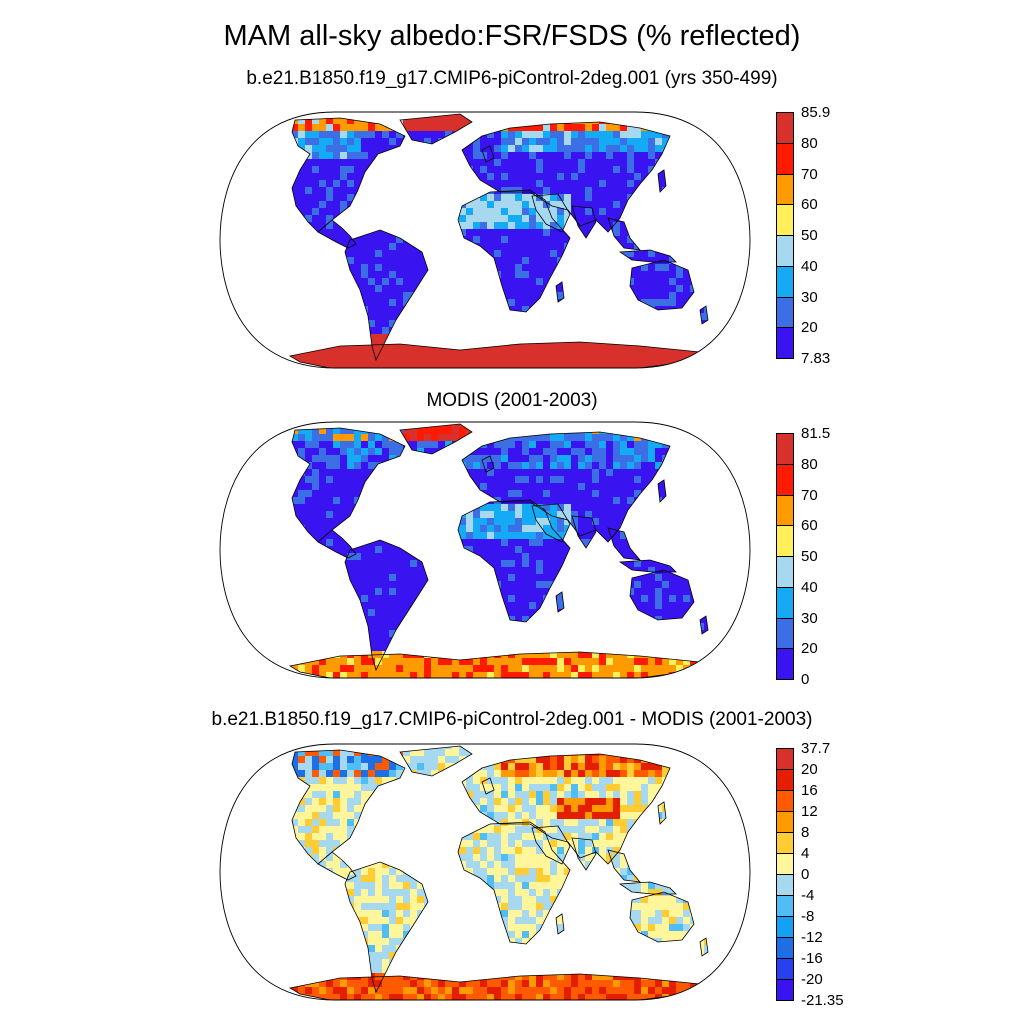 The height and width of the screenshot is (1024, 1024). What do you see at coordinates (809, 790) in the screenshot?
I see `colorbar-label: 16` at bounding box center [809, 790].